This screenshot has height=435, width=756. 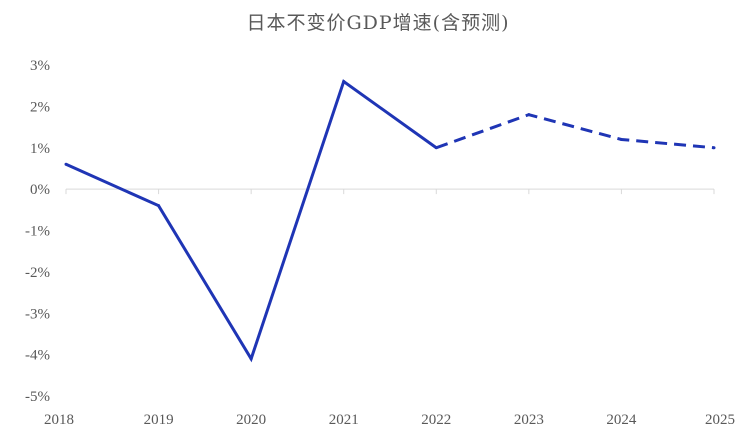 What do you see at coordinates (720, 420) in the screenshot?
I see `x-tick-label: 2025` at bounding box center [720, 420].